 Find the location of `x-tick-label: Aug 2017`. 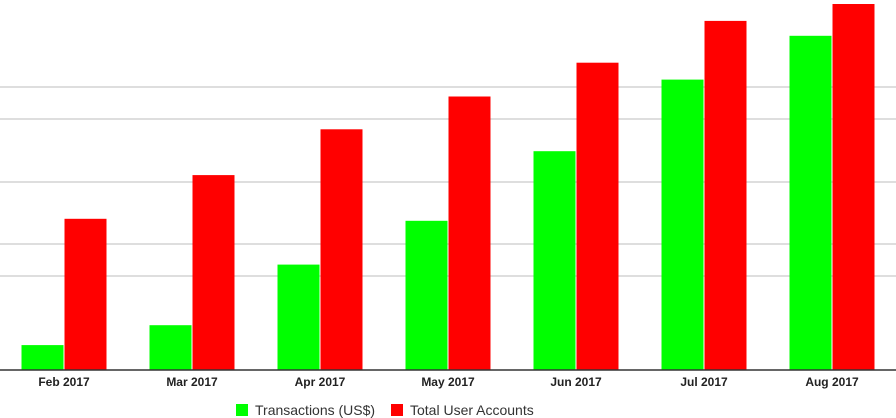

x-tick-label: Aug 2017 is located at coordinates (832, 382).